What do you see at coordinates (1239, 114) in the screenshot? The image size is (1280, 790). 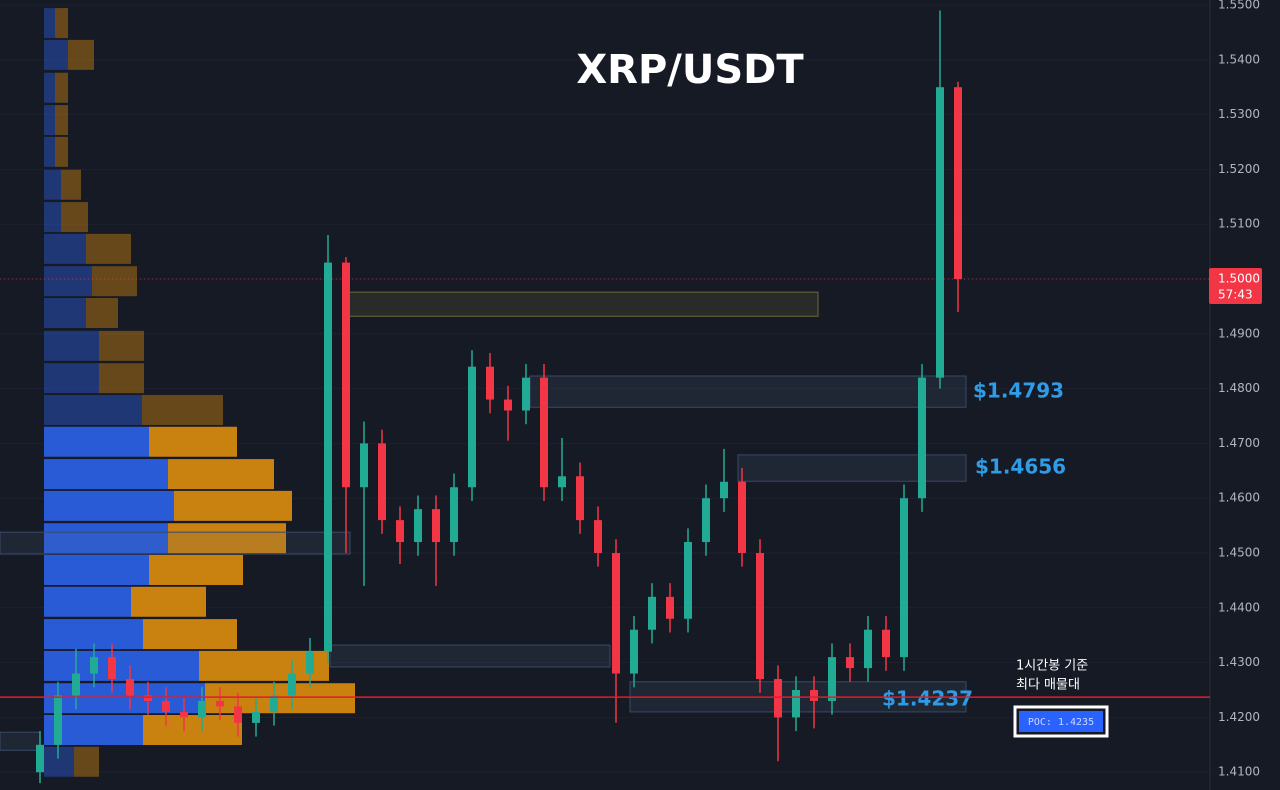 I see `y-tick-label: 1.5300` at bounding box center [1239, 114].